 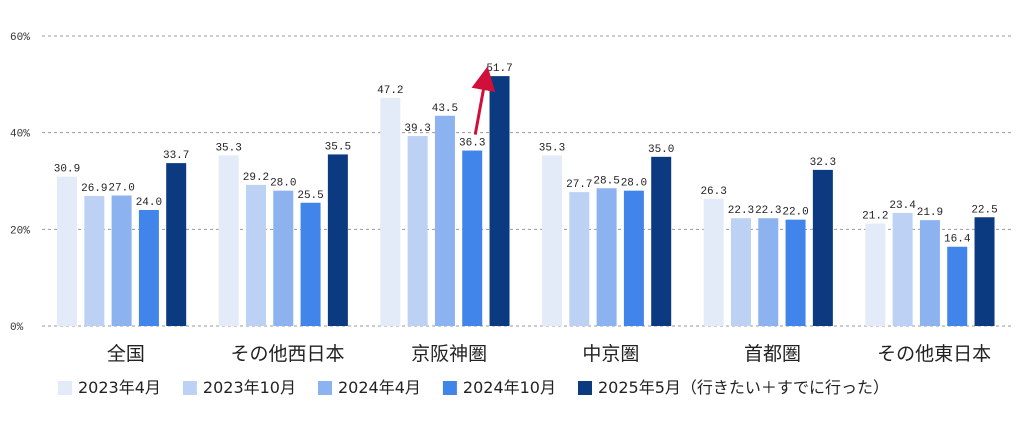 What do you see at coordinates (934, 354) in the screenshot?
I see `category-label: その他東日本` at bounding box center [934, 354].